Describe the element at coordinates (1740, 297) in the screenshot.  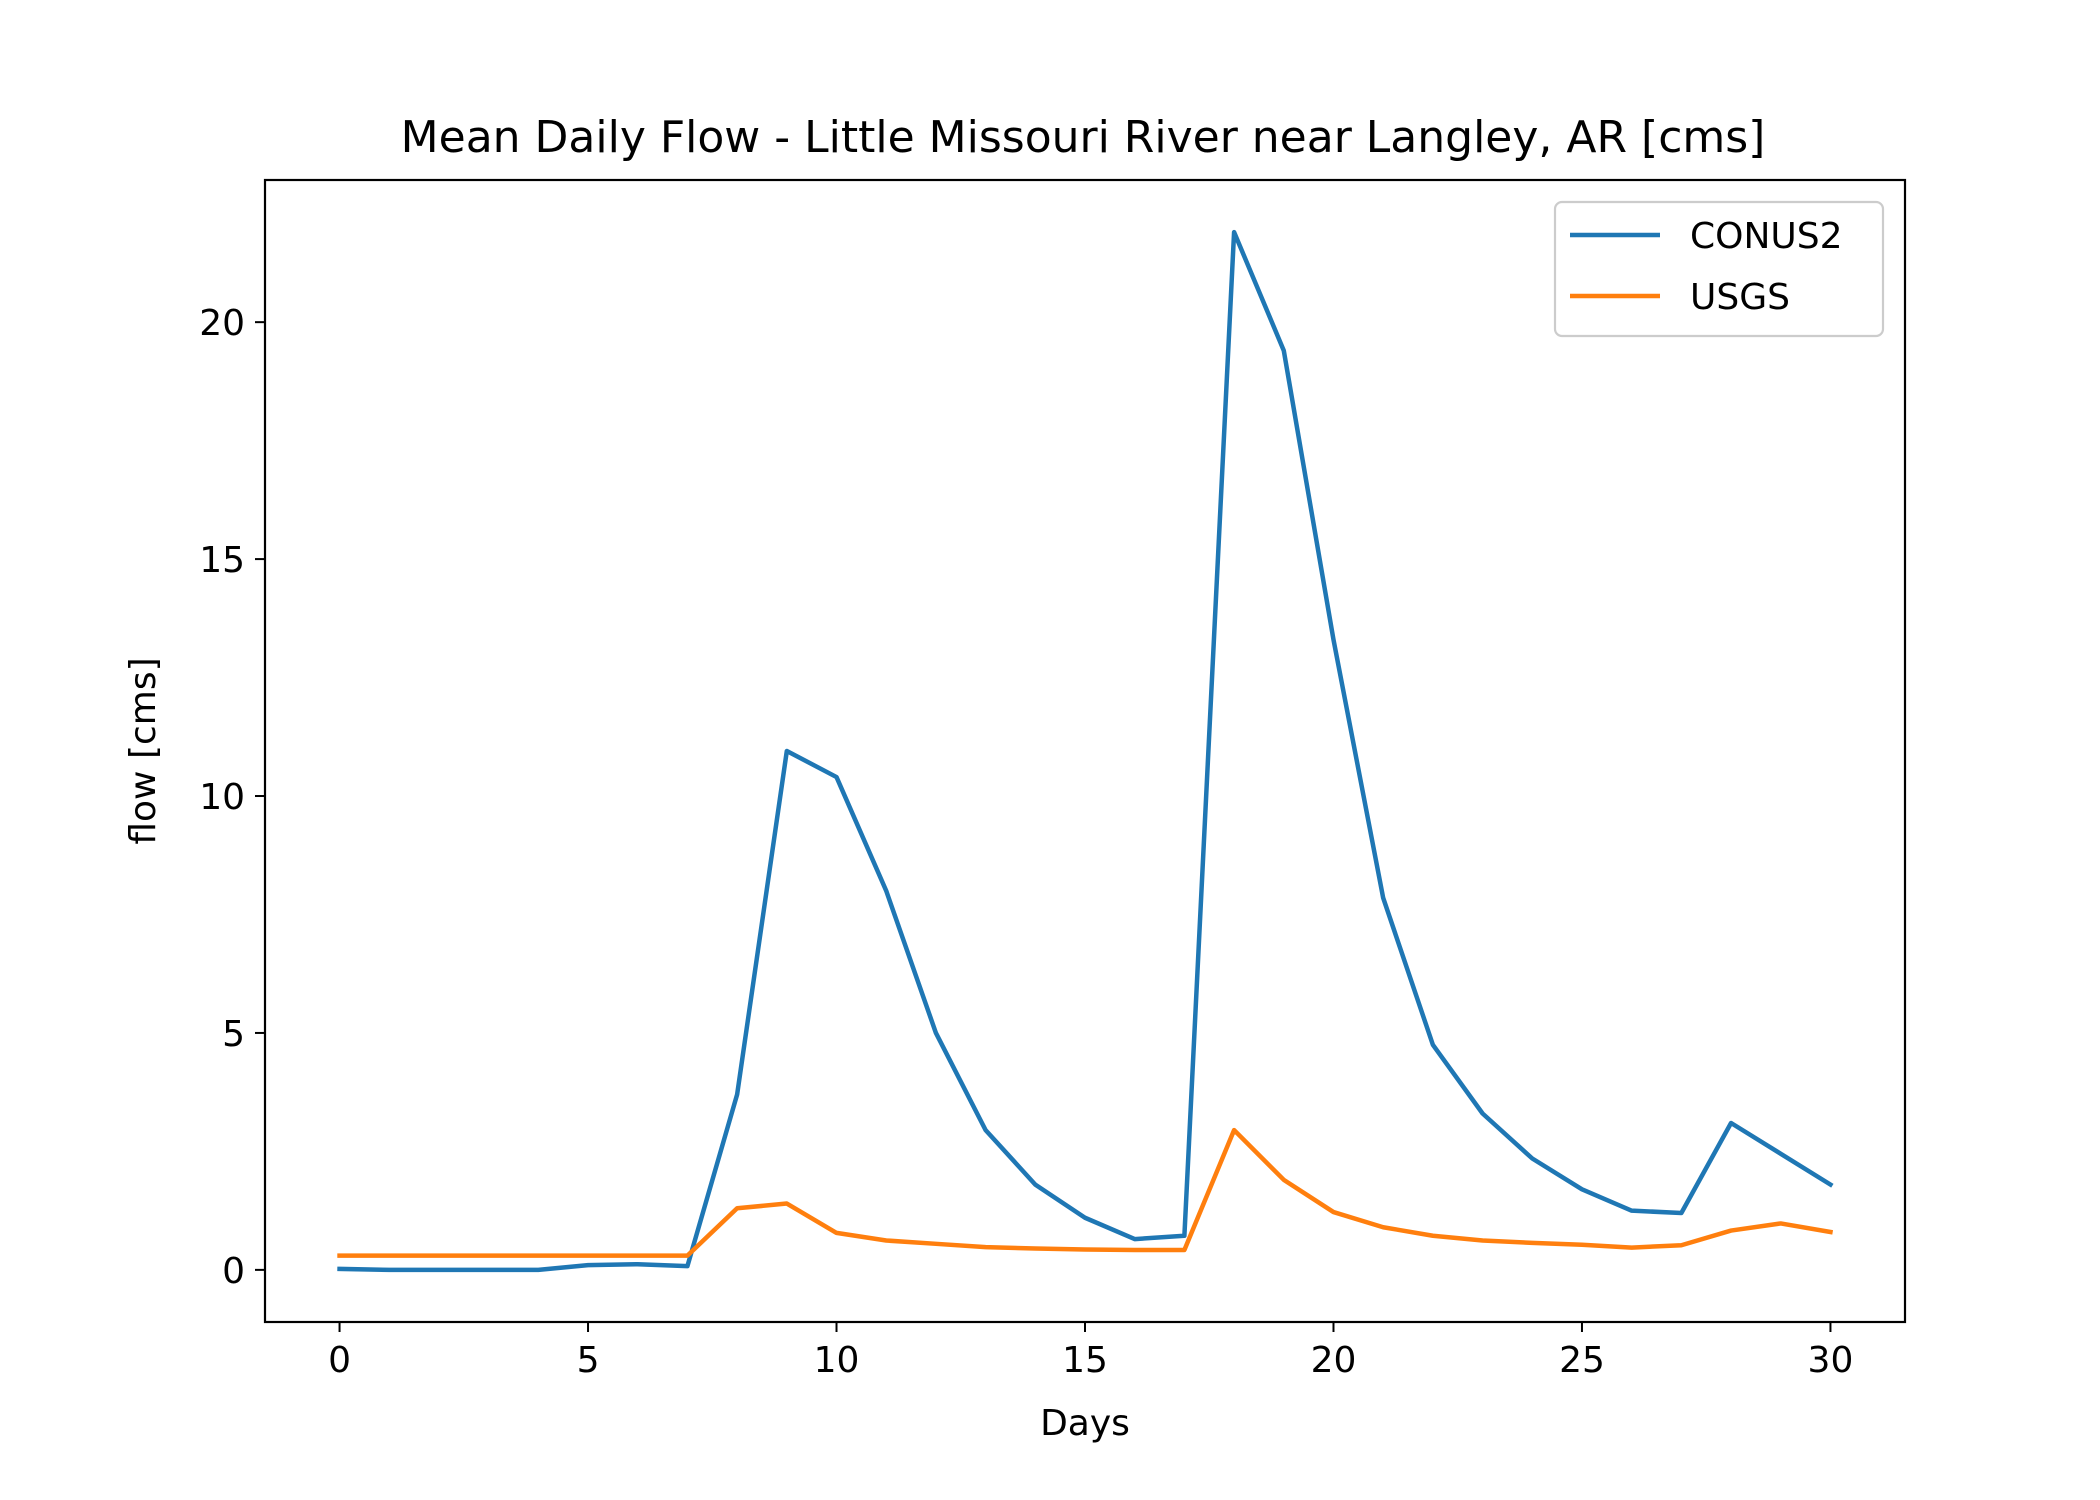
I see `legend-label-usgs: USGS` at that location.